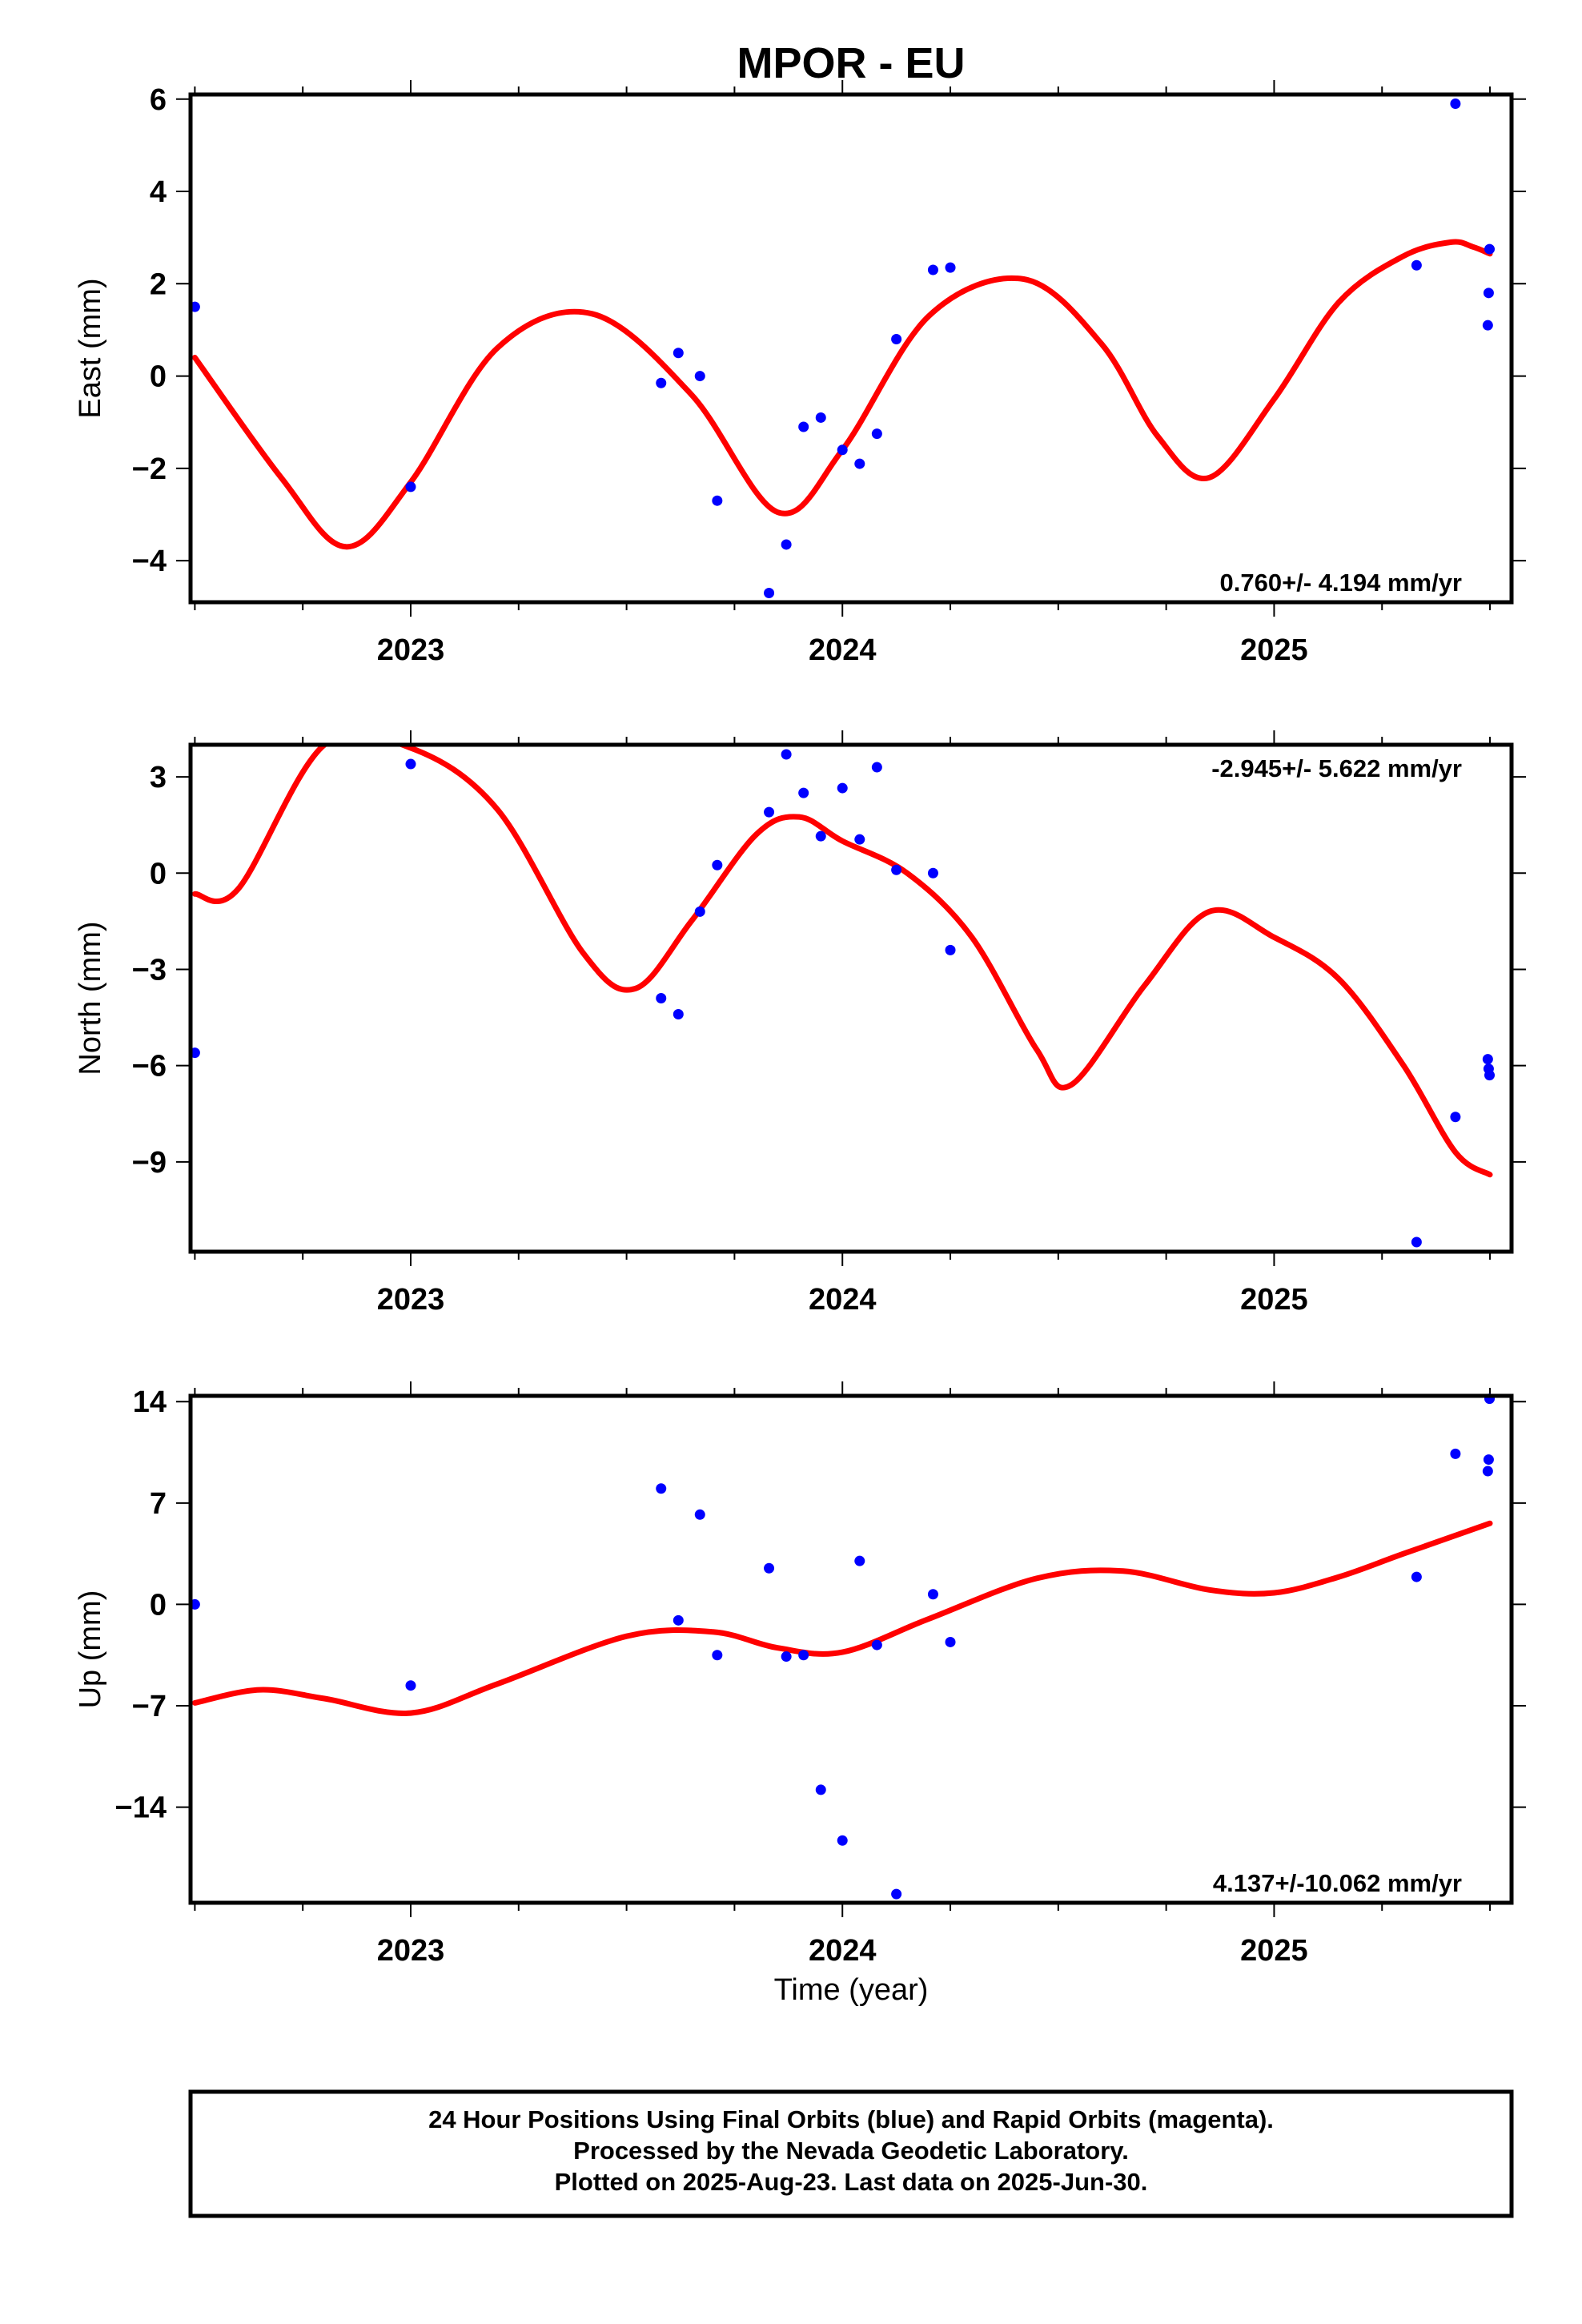  What do you see at coordinates (851, 63) in the screenshot?
I see `chart-title: MPOR - EU` at bounding box center [851, 63].